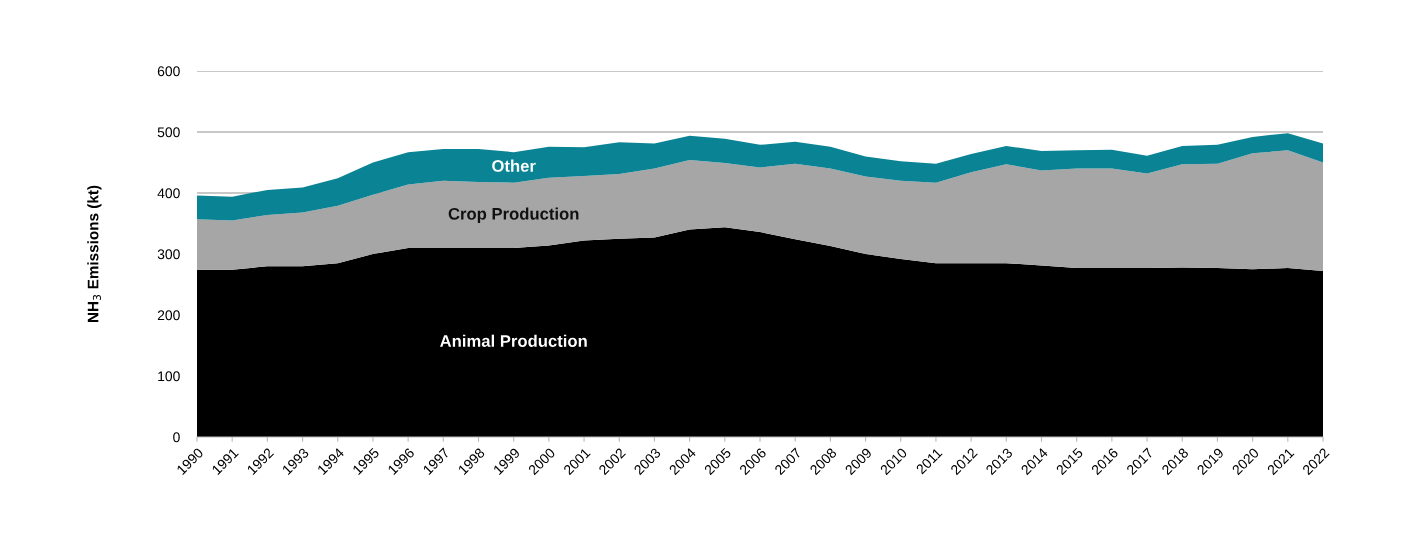  I want to click on y-tick-label: 600, so click(168, 71).